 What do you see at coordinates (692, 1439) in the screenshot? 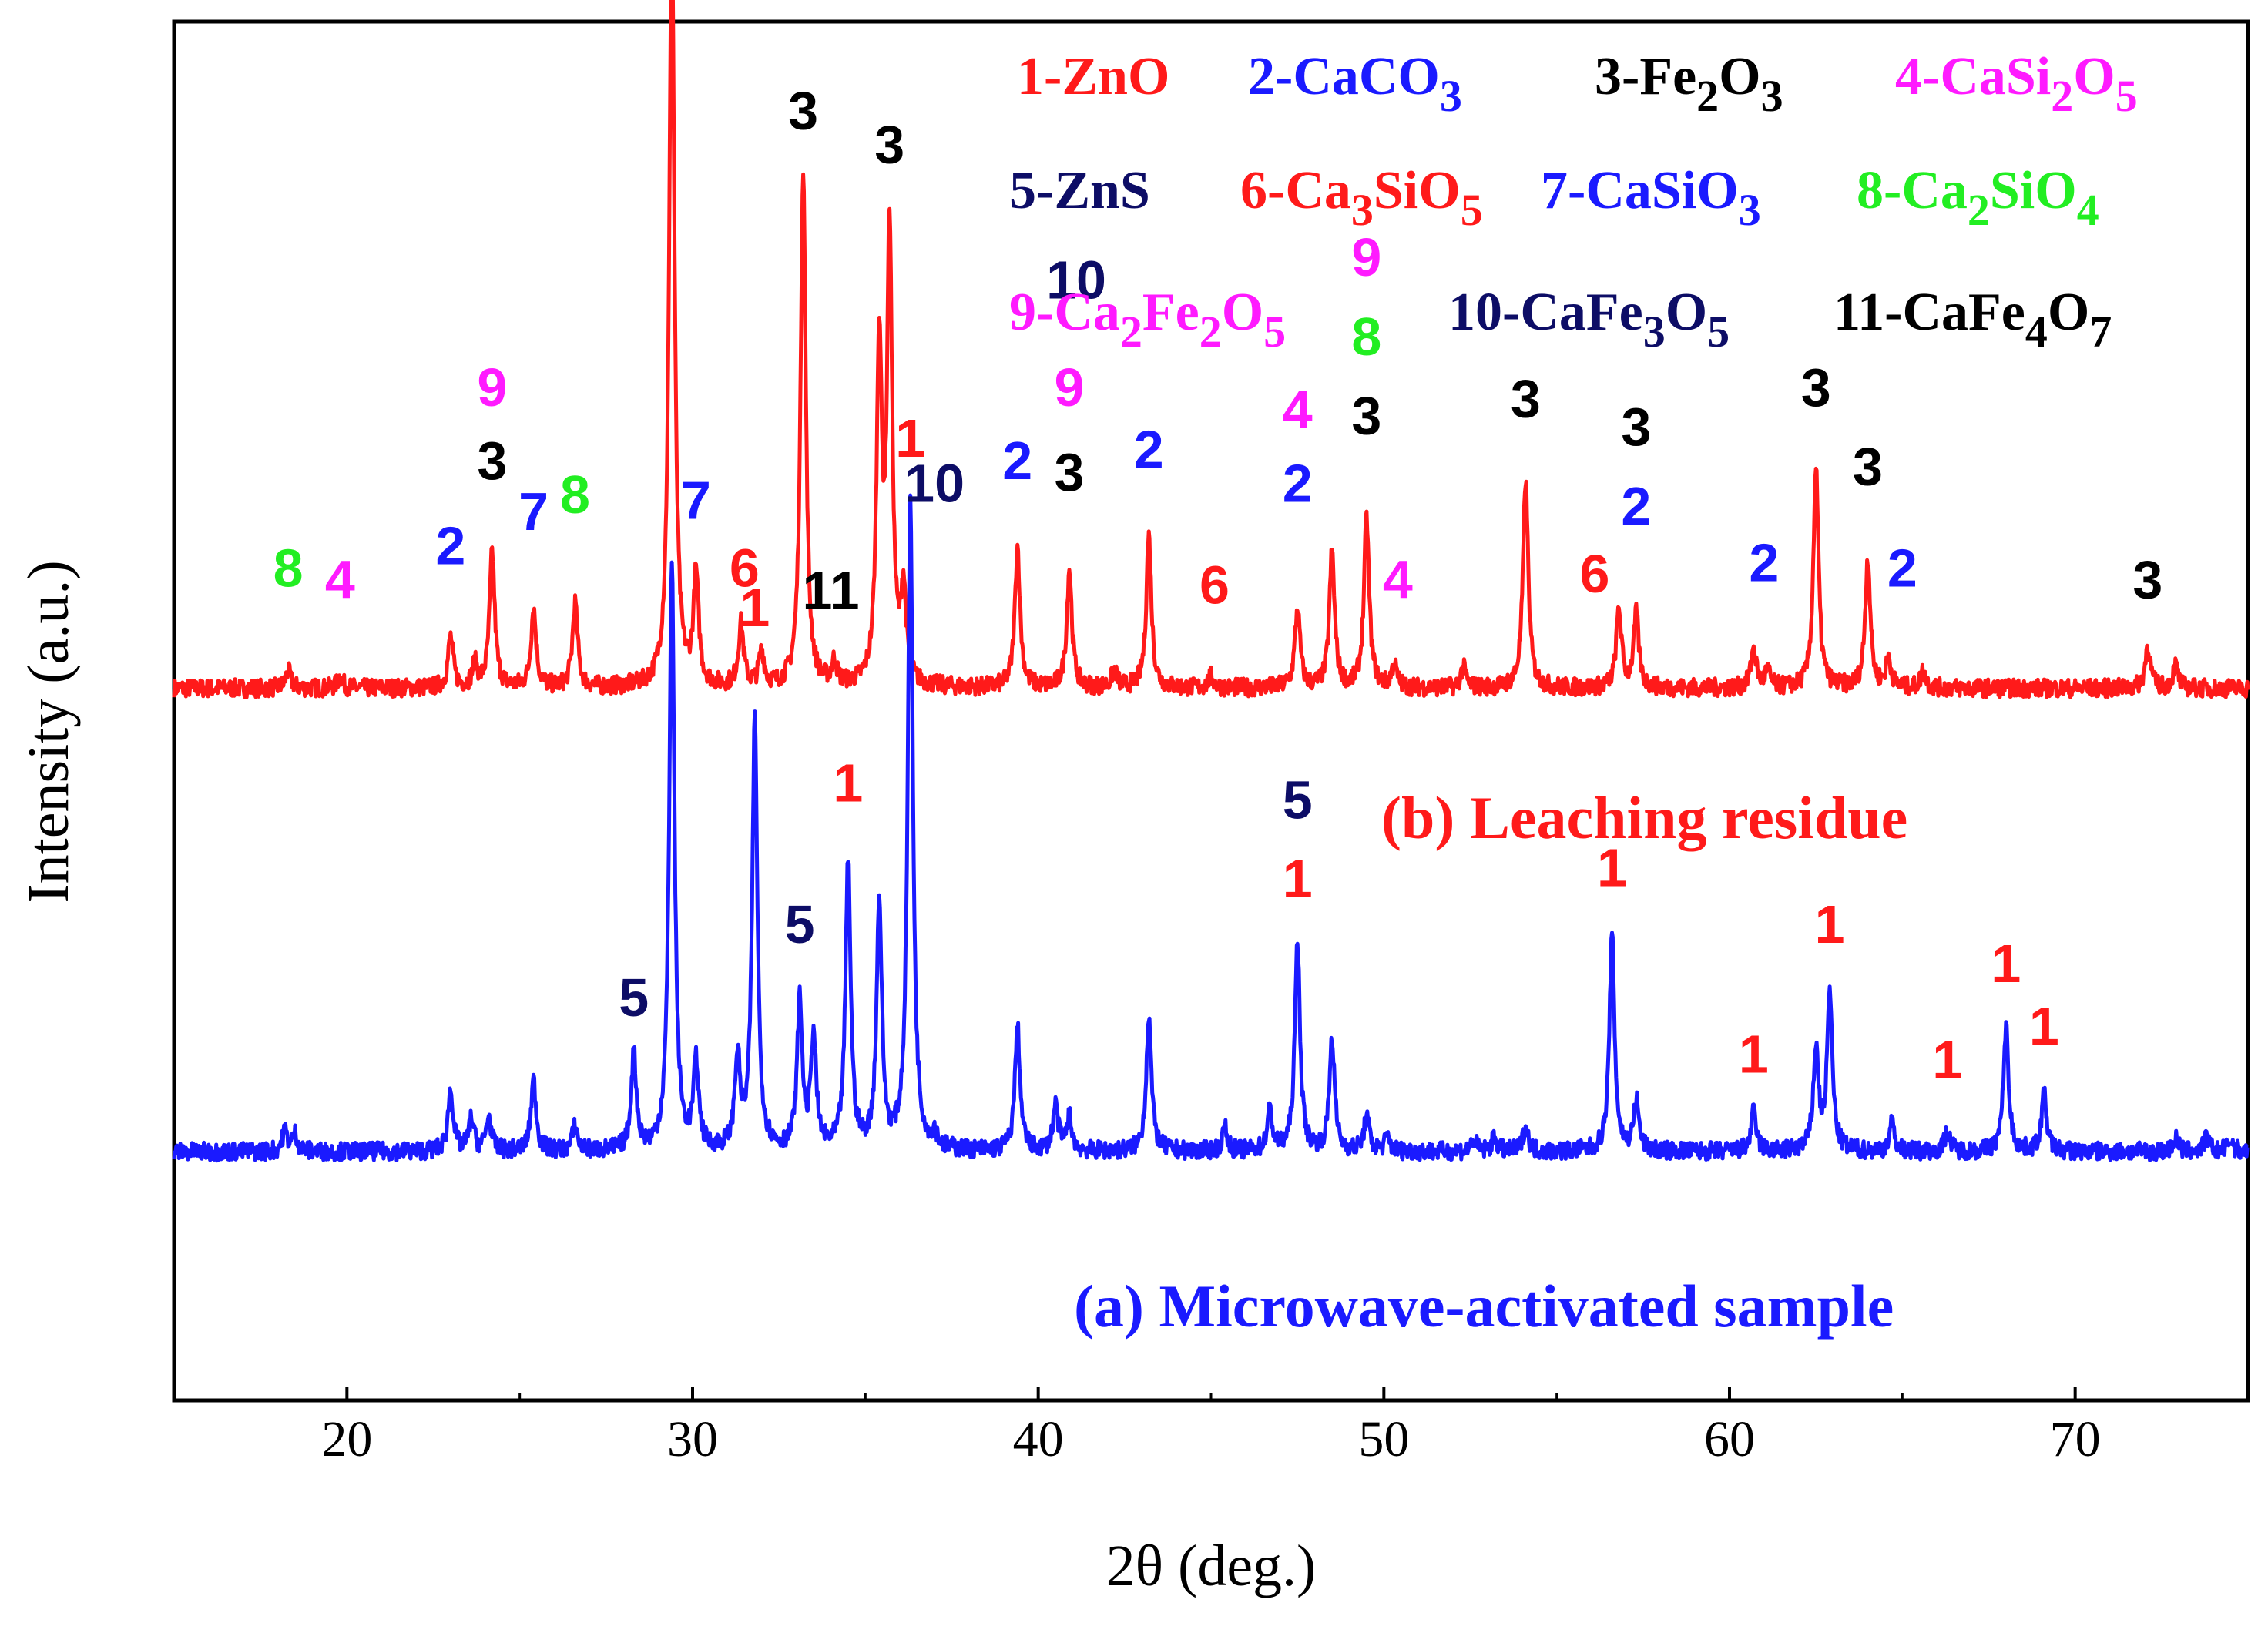
I see `x-tick-label: 30` at bounding box center [692, 1439].